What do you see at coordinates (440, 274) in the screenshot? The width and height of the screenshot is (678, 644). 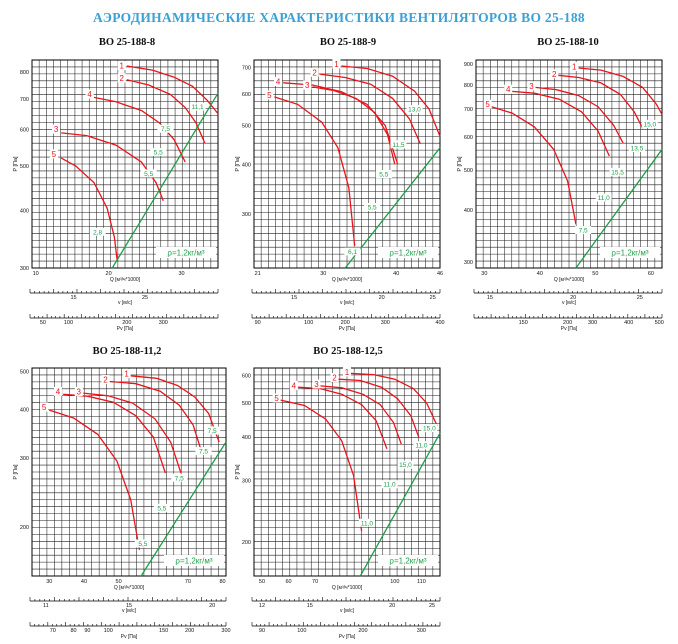 I see `x-tick-label: 46` at bounding box center [440, 274].